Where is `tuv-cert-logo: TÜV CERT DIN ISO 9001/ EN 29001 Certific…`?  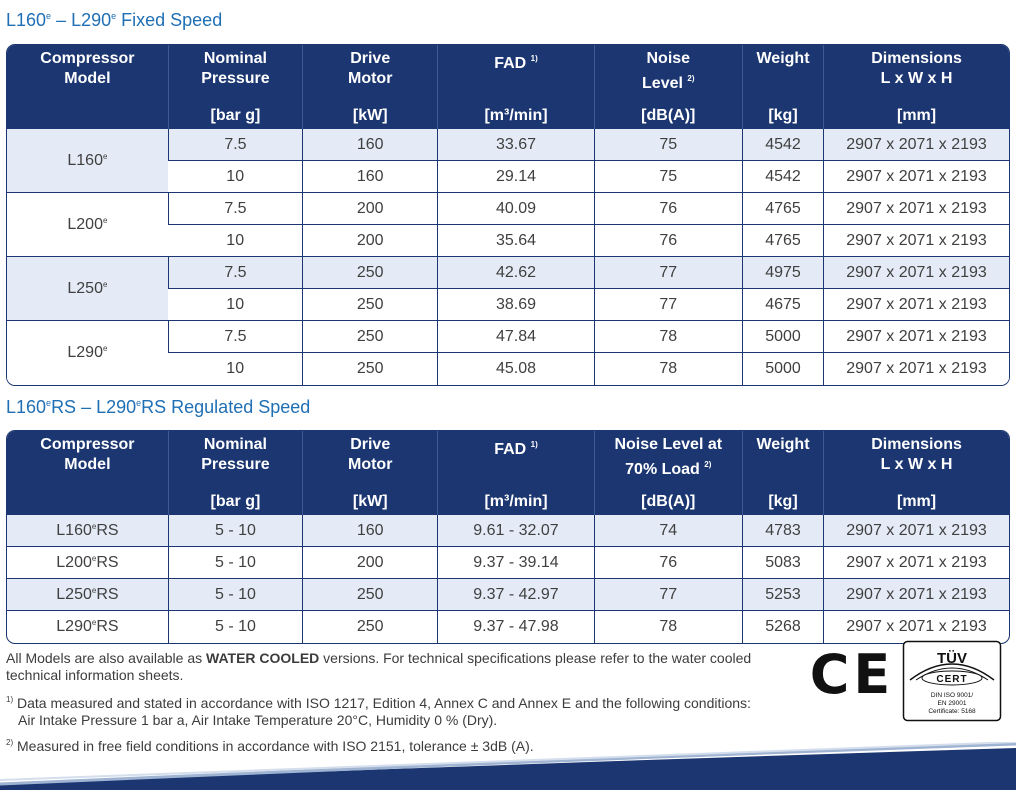 tuv-cert-logo: TÜV CERT DIN ISO 9001/ EN 29001 Certific… is located at coordinates (952, 681).